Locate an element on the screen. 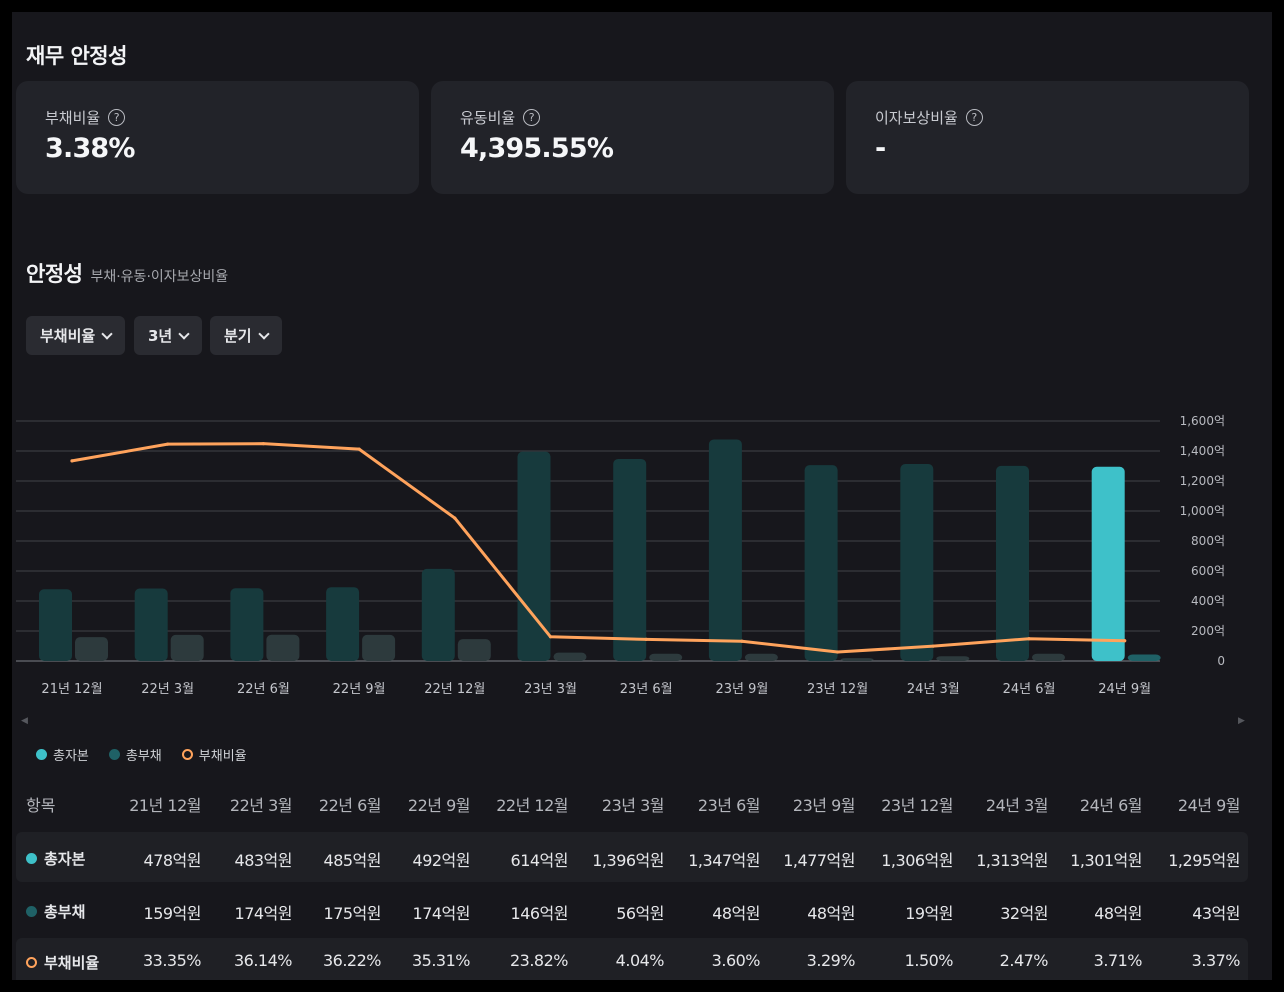 Image resolution: width=1284 pixels, height=992 pixels. scroll-left-icon: ◀ is located at coordinates (24, 721).